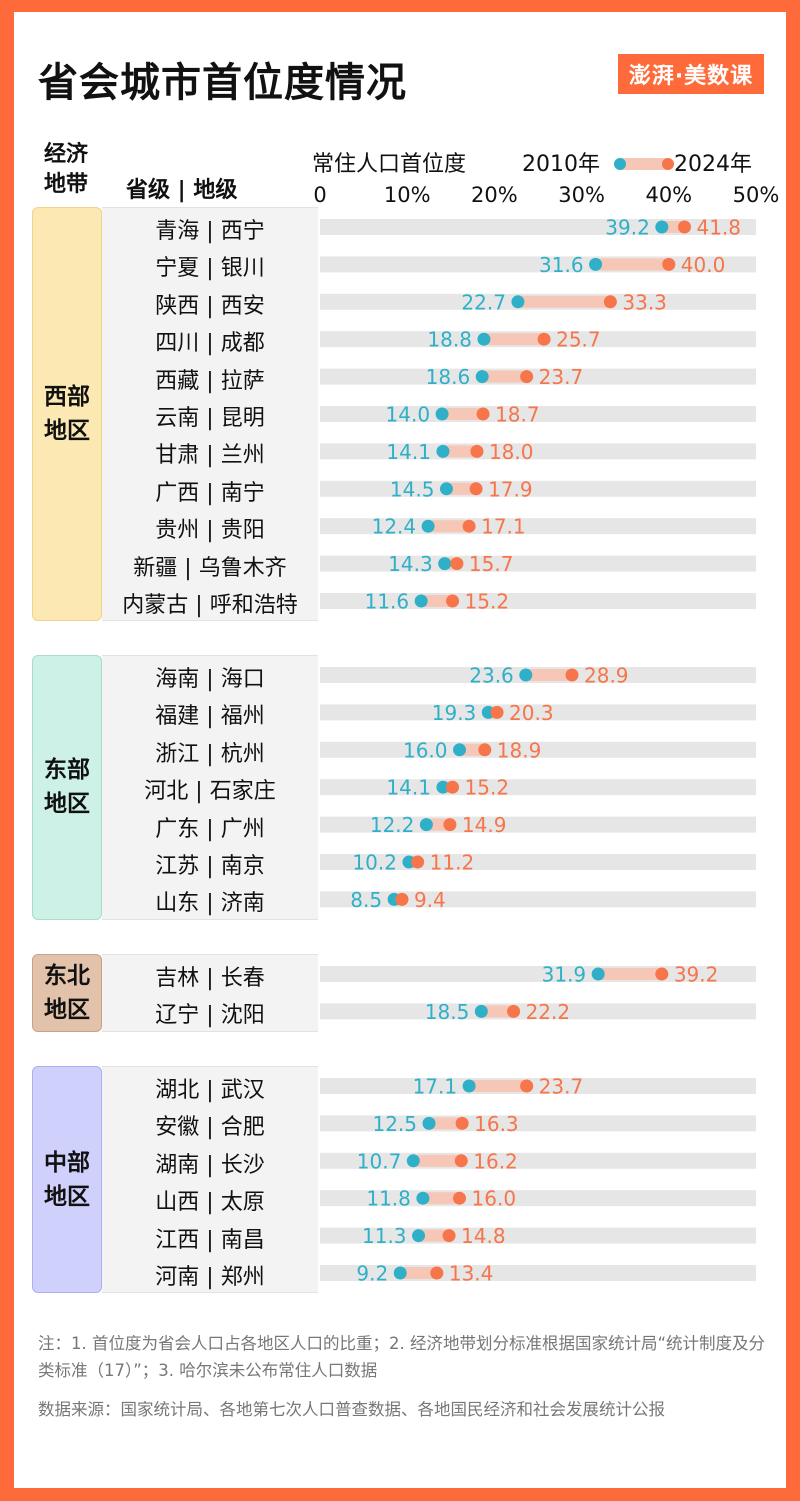 This screenshot has height=1501, width=800. I want to click on row-label: 青海 | 西宁, so click(210, 231).